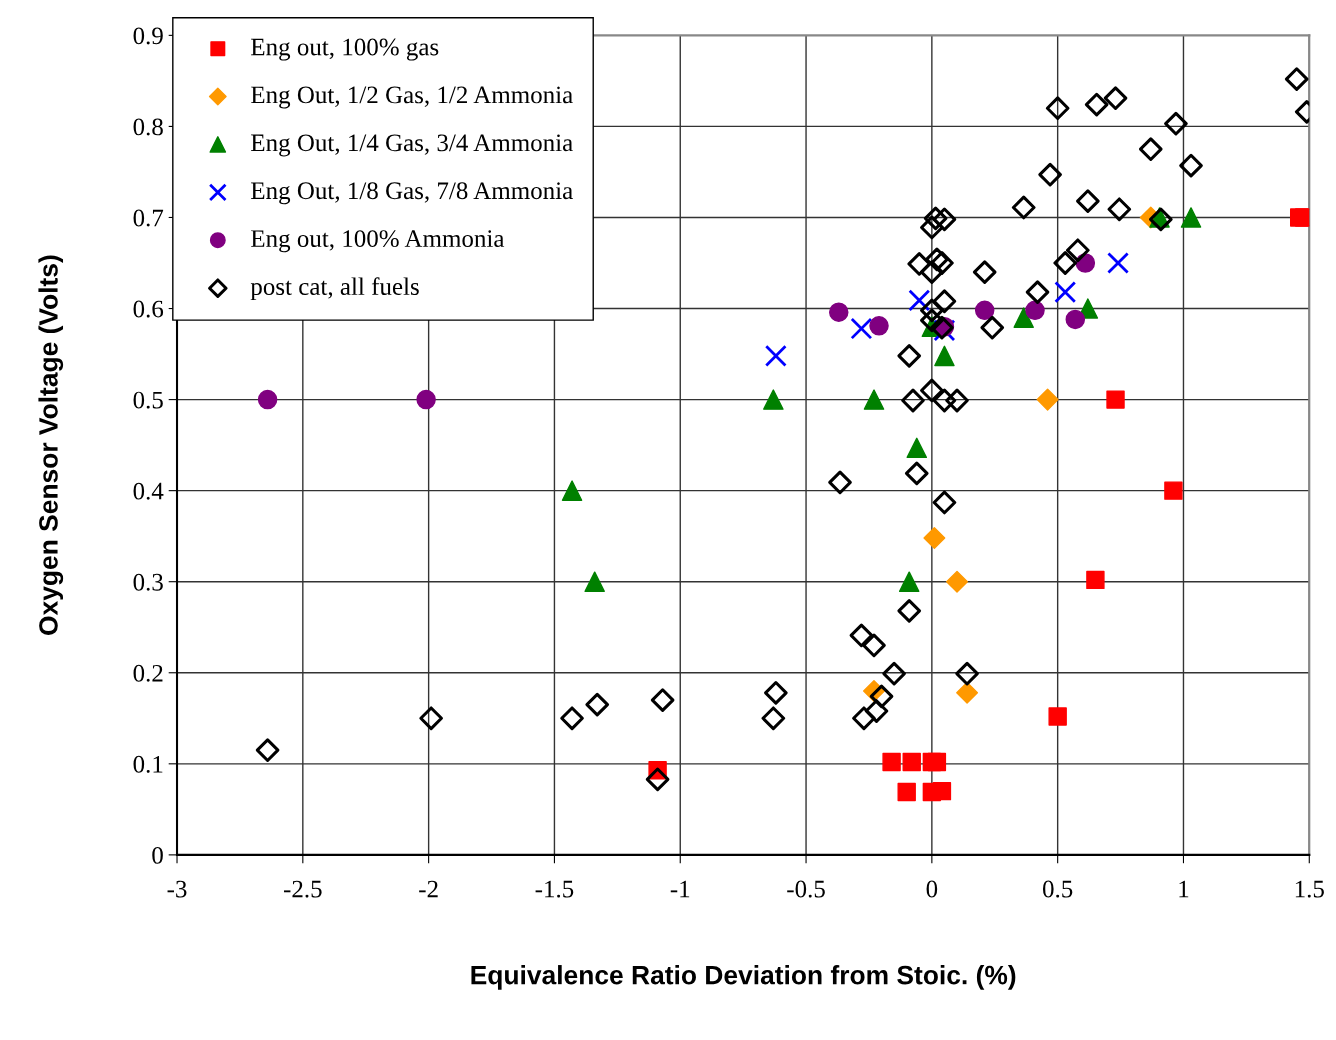  What do you see at coordinates (148, 218) in the screenshot?
I see `y-tick-label: 0.7` at bounding box center [148, 218].